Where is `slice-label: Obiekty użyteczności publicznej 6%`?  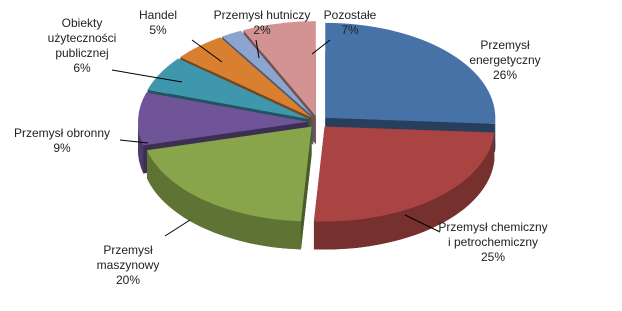
slice-label: Obiekty użyteczności publicznej 6% is located at coordinates (82, 46).